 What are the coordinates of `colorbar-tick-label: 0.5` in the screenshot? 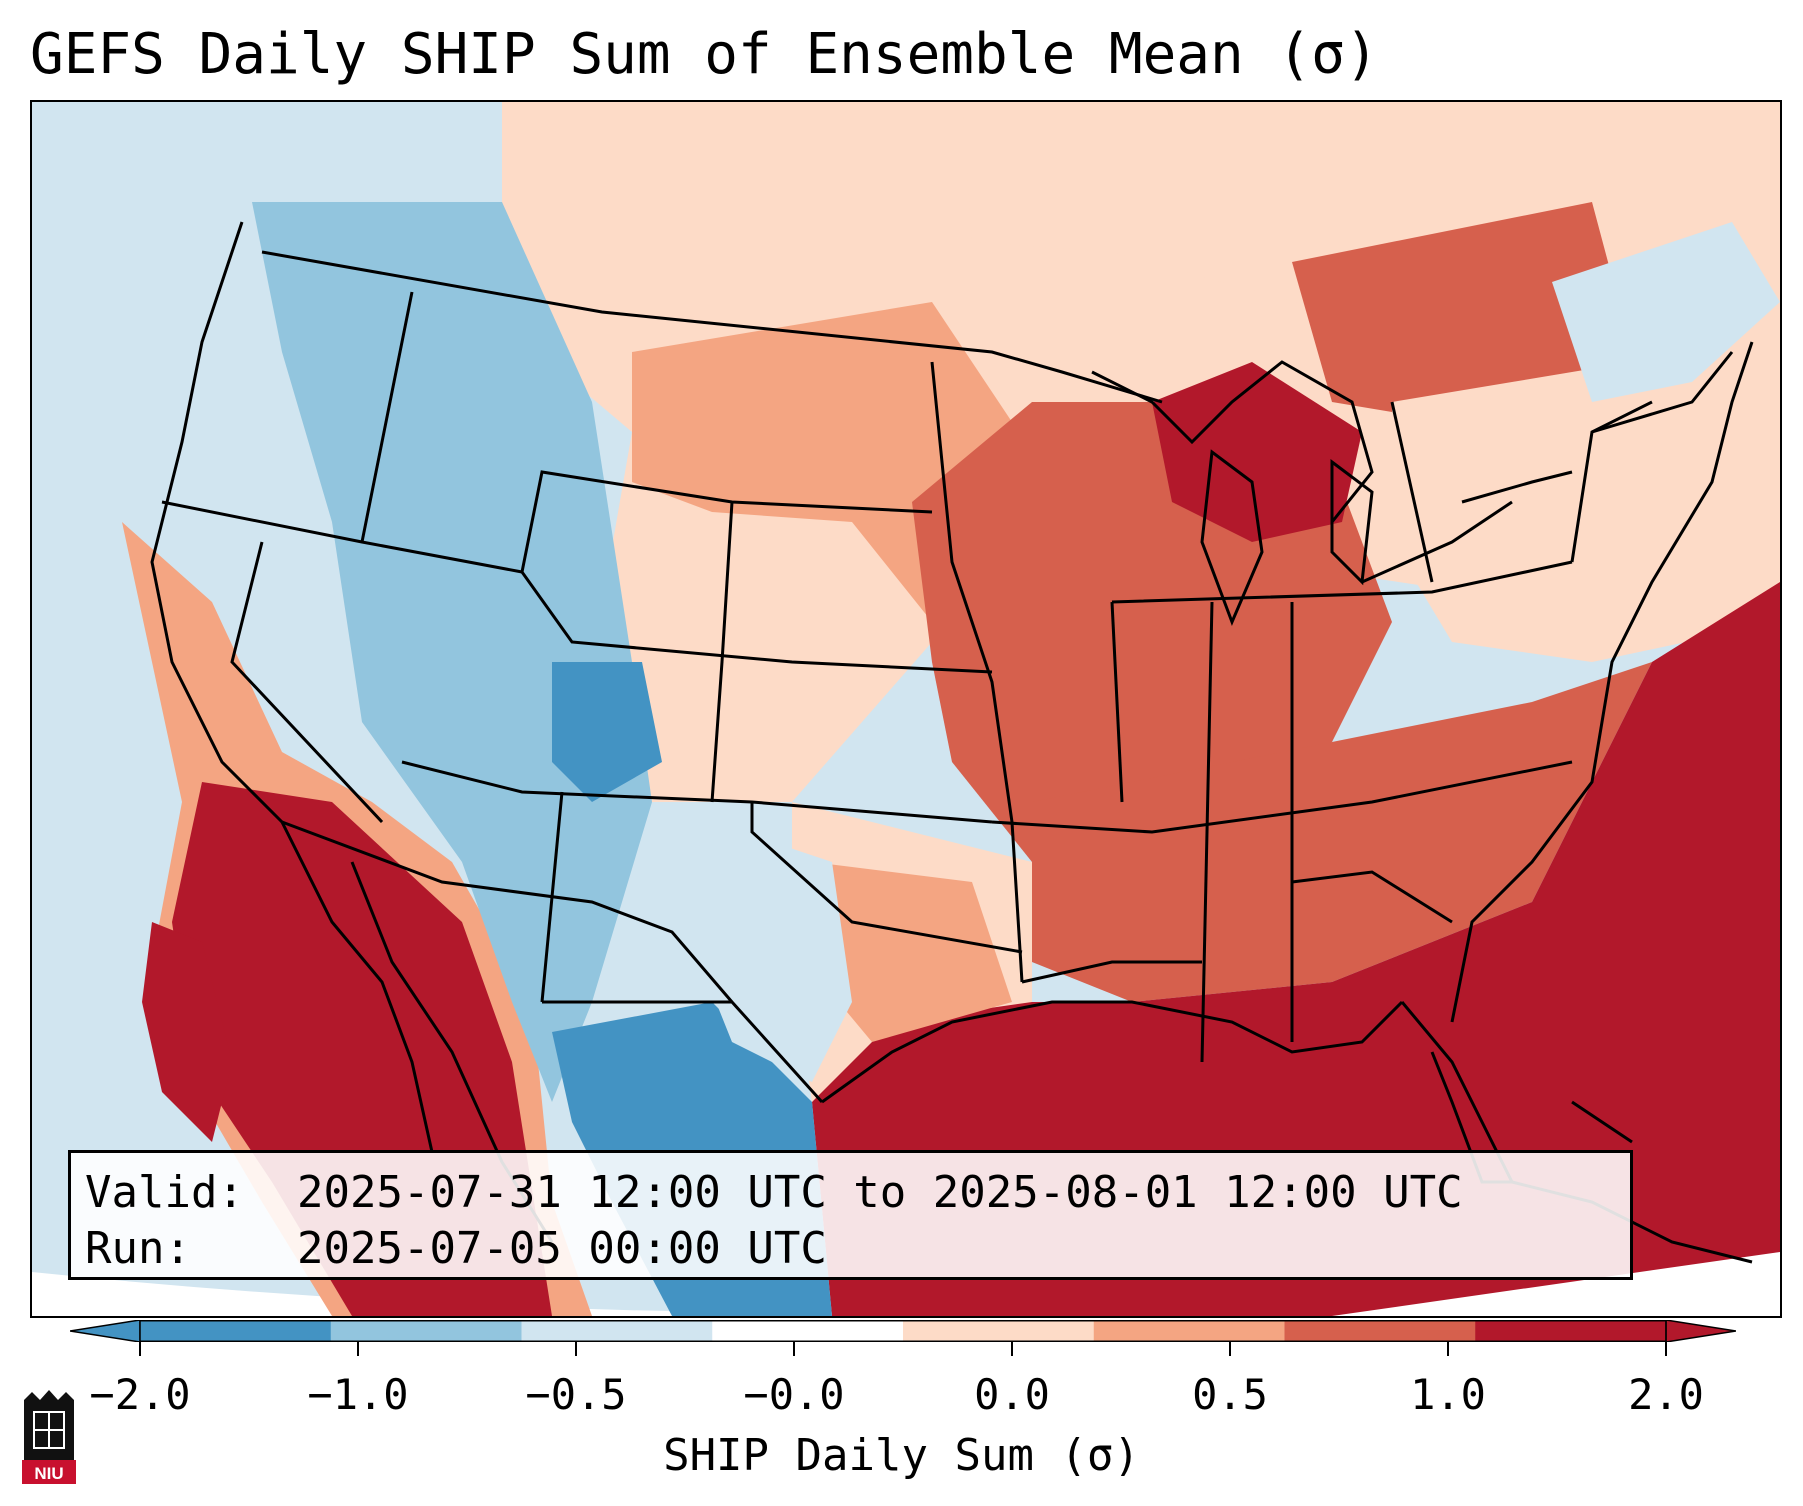 It's located at (1230, 1394).